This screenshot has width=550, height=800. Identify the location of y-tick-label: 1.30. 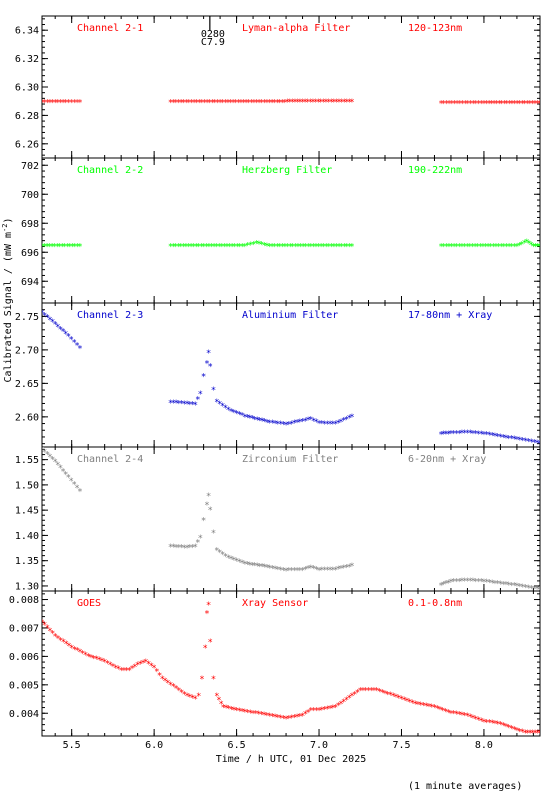
(27, 586).